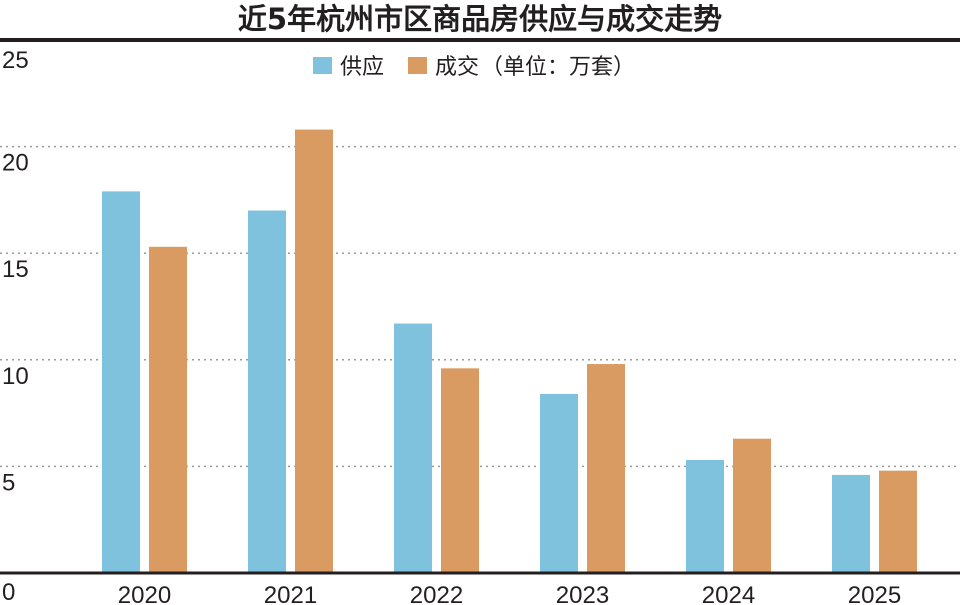  What do you see at coordinates (267, 391) in the screenshot?
I see `bar-supply-2021` at bounding box center [267, 391].